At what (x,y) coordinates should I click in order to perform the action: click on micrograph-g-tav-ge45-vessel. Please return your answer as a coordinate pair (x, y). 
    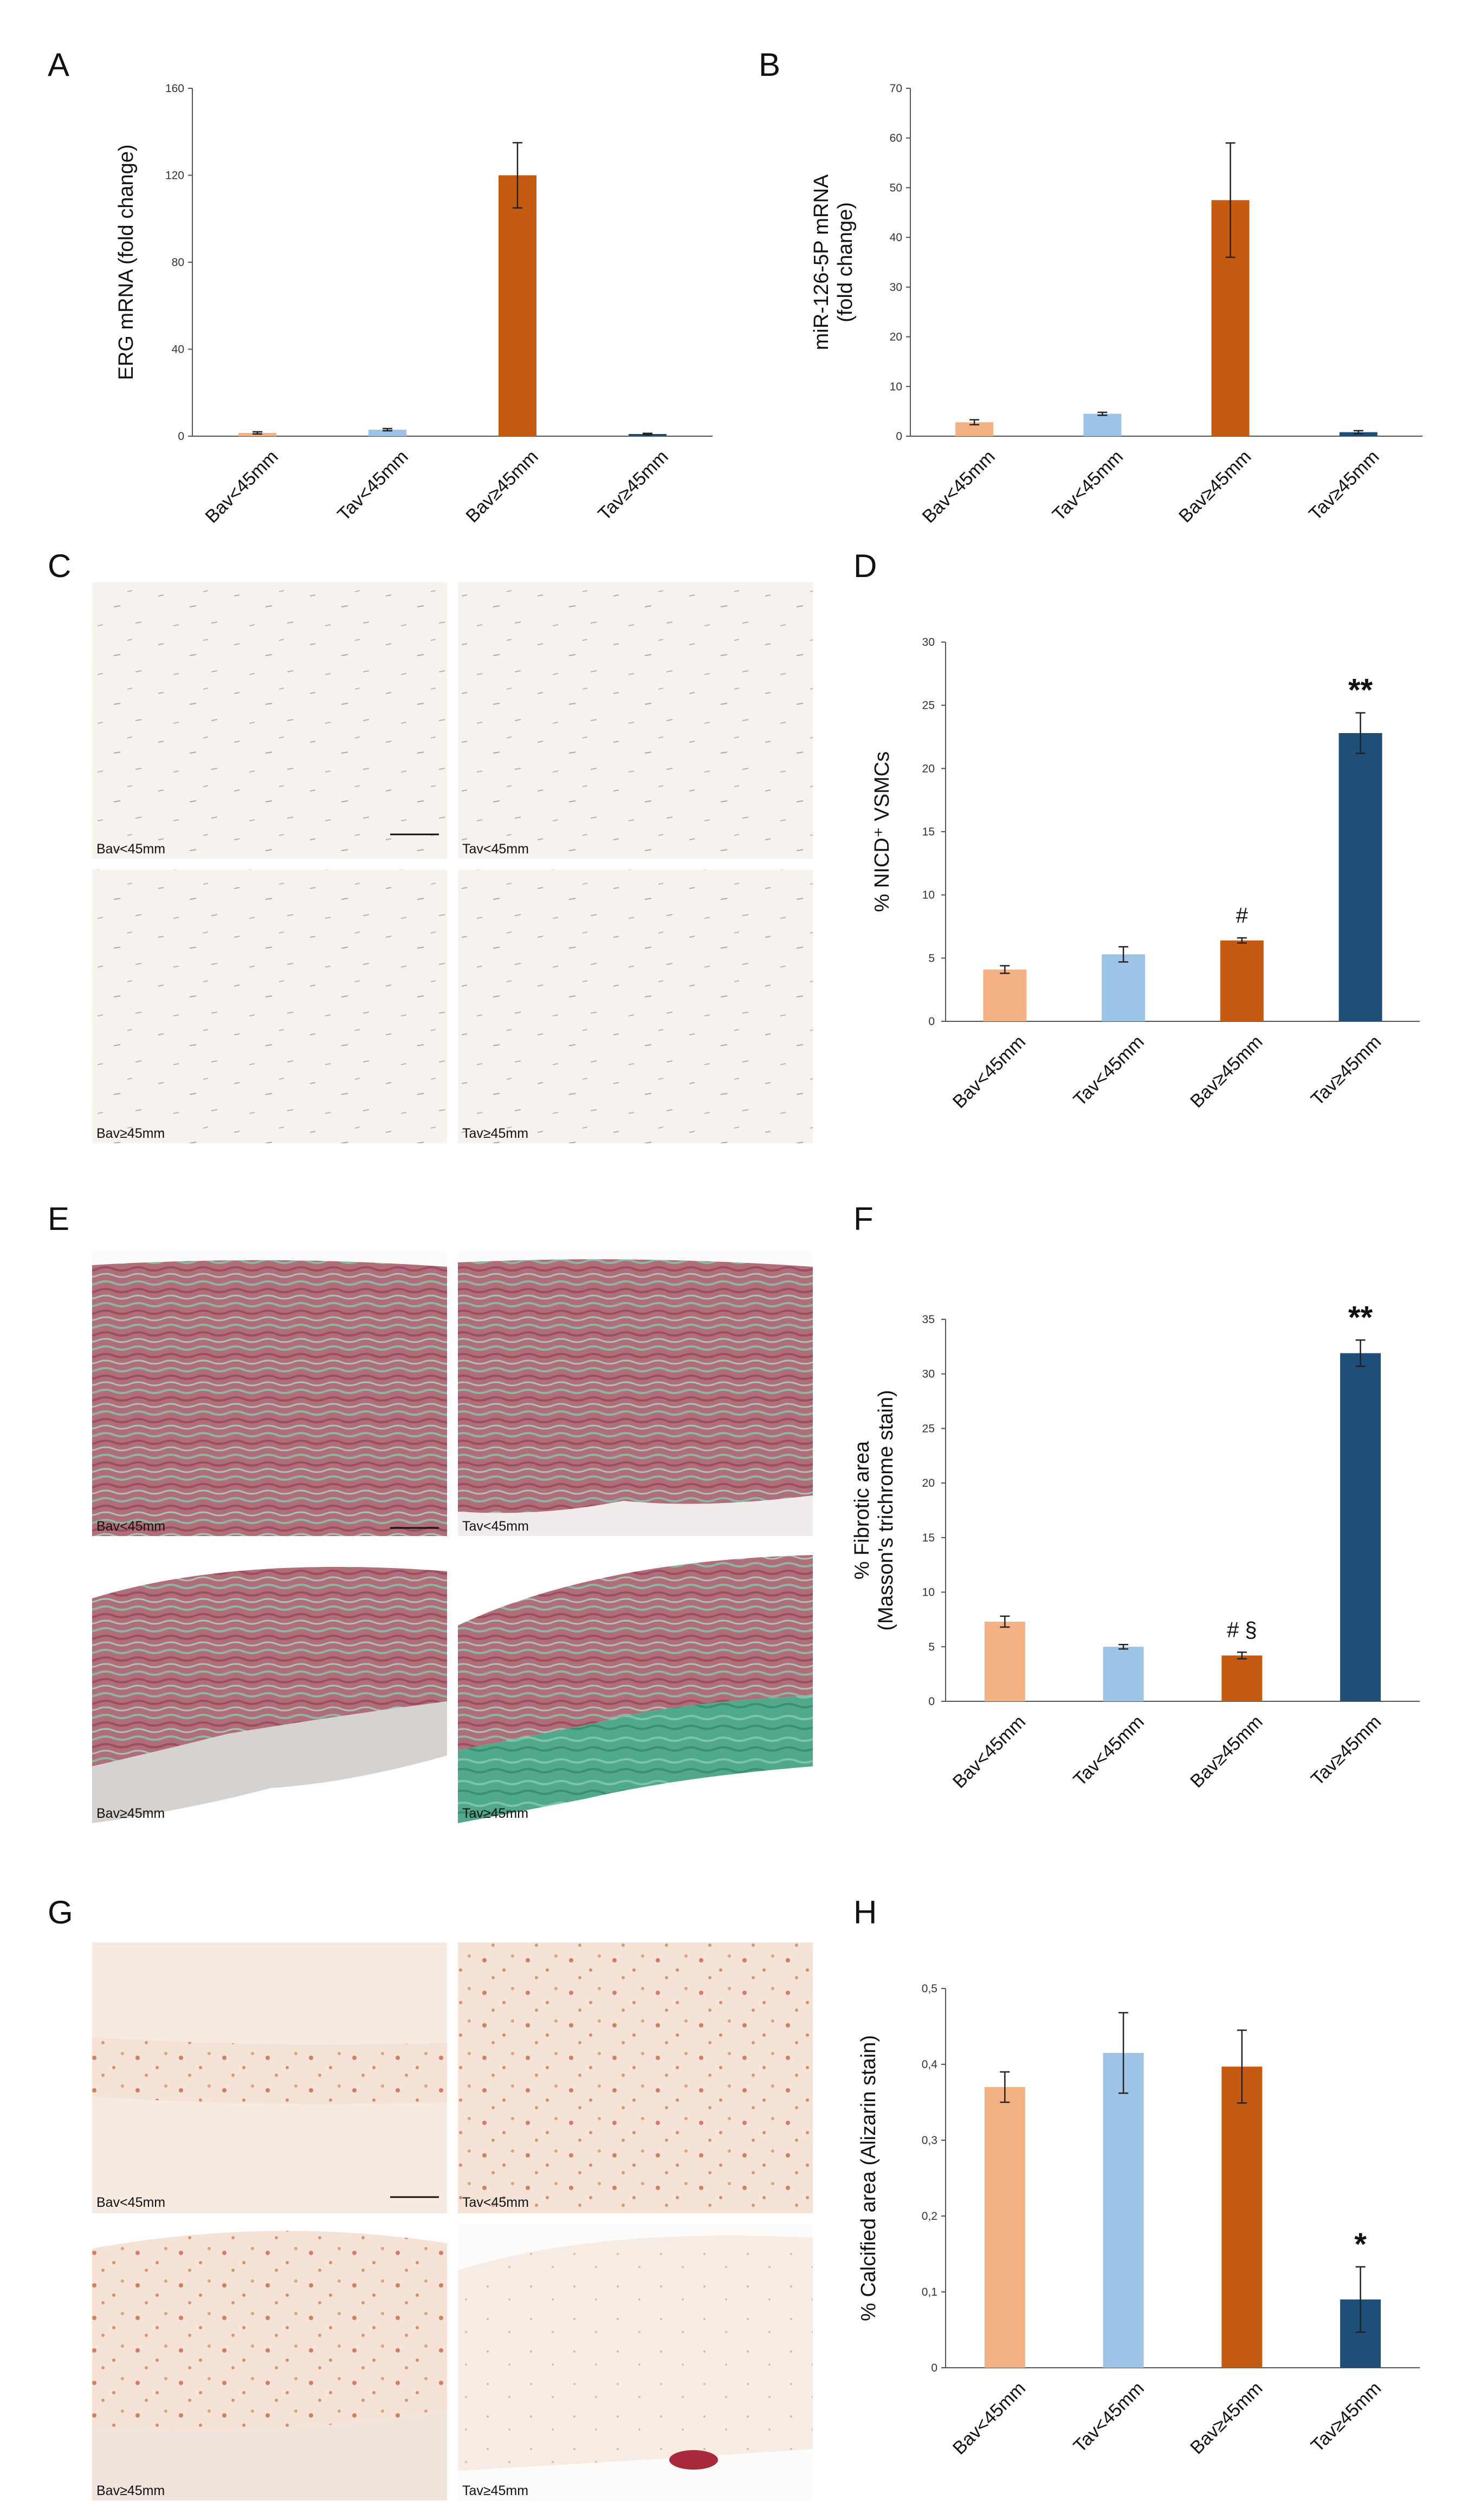
    Looking at the image, I should click on (693, 2460).